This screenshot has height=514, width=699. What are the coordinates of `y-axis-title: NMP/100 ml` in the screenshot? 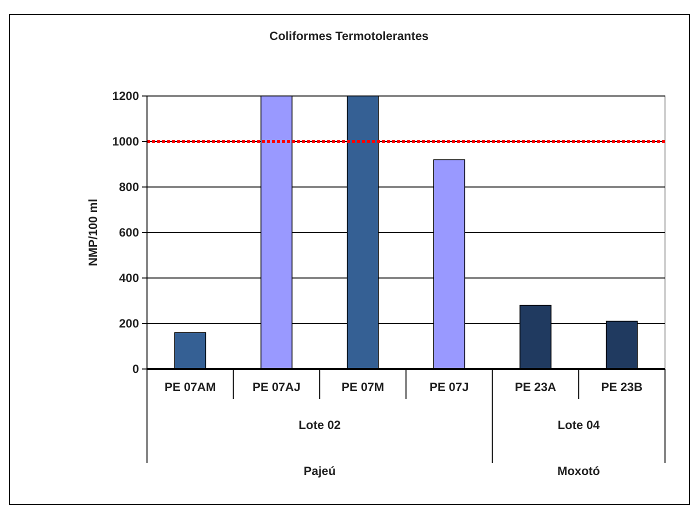 It's located at (93, 232).